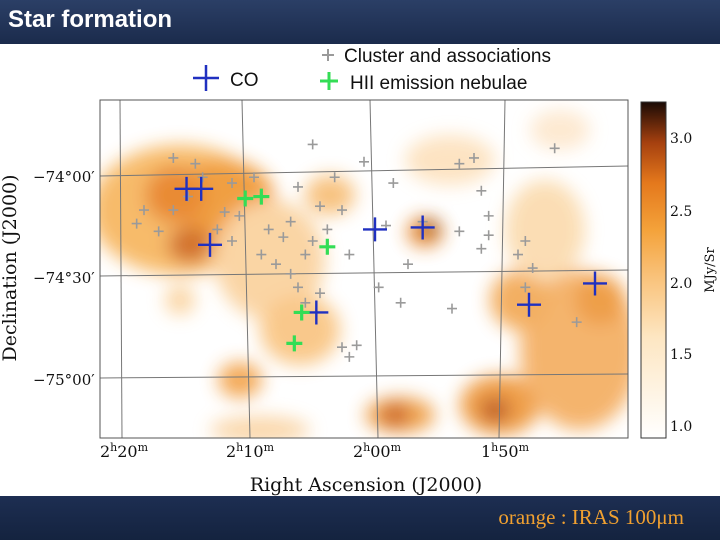  Describe the element at coordinates (681, 139) in the screenshot. I see `colorbar-tick-label: 3.0` at that location.